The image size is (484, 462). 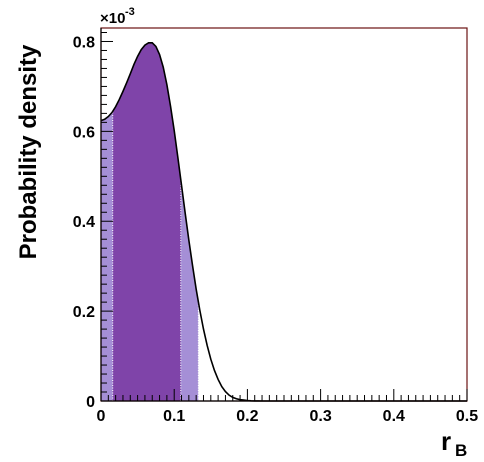 I want to click on x-axis-label-subscript: B, so click(x=461, y=450).